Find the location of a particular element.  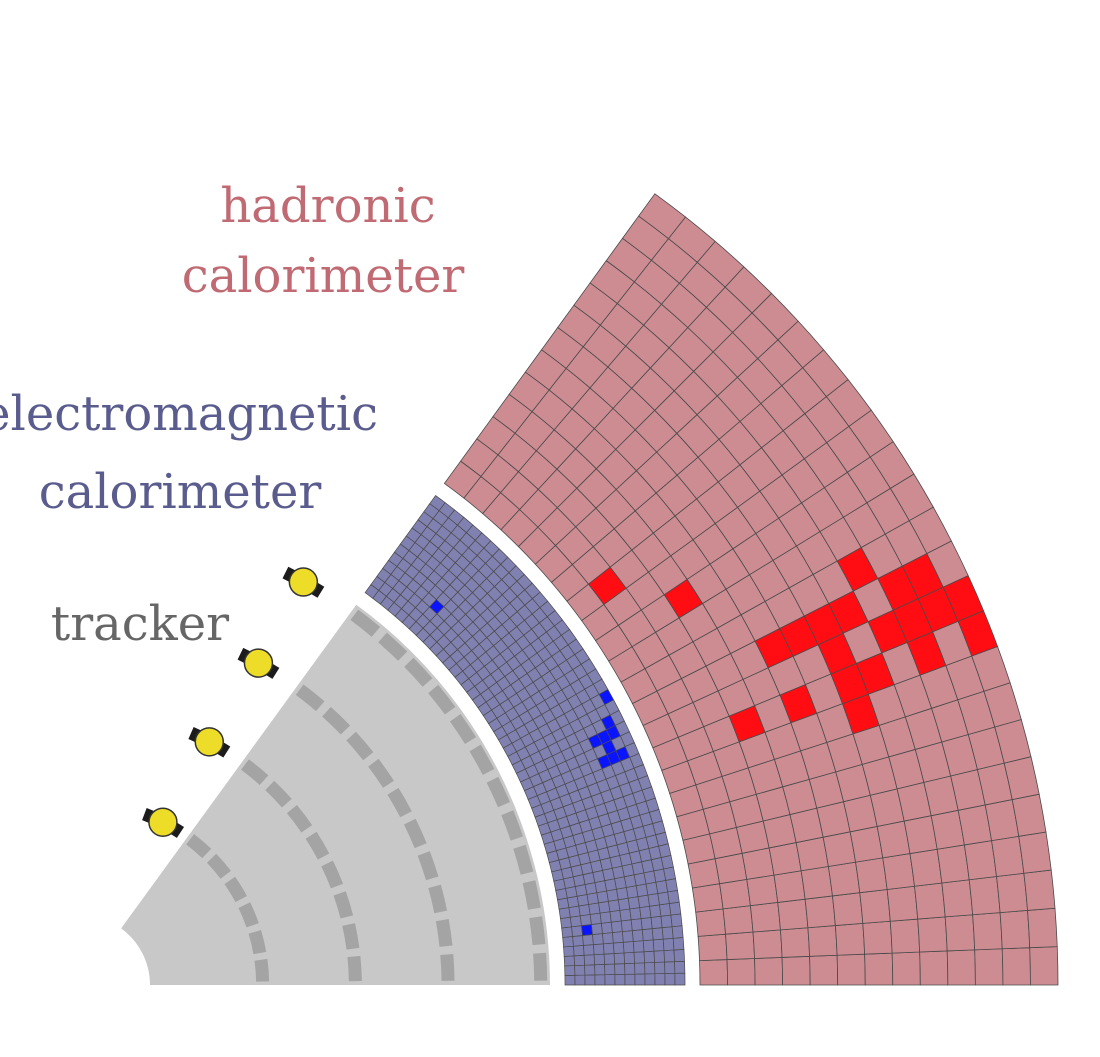

ecal-hit-cell is located at coordinates (587, 930).